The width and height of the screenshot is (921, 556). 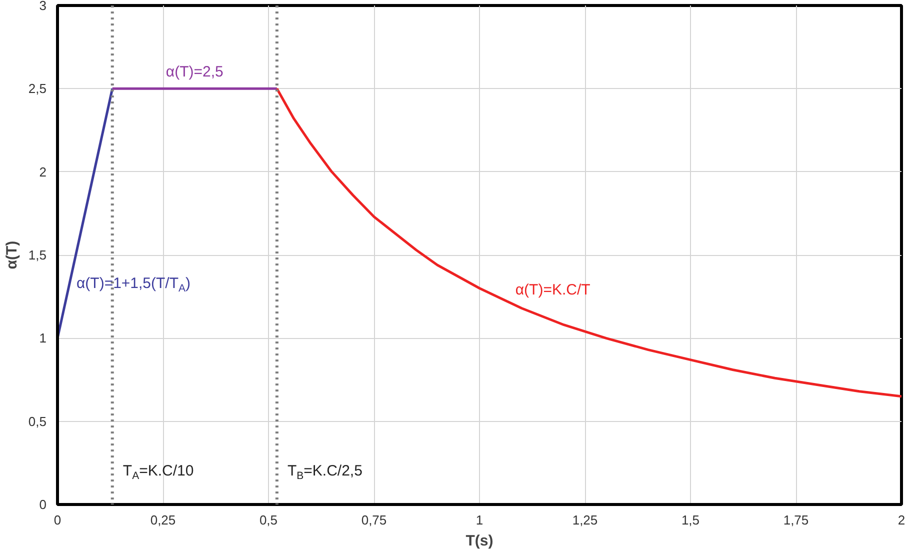 I want to click on x-tick-label: 0,75, so click(x=374, y=520).